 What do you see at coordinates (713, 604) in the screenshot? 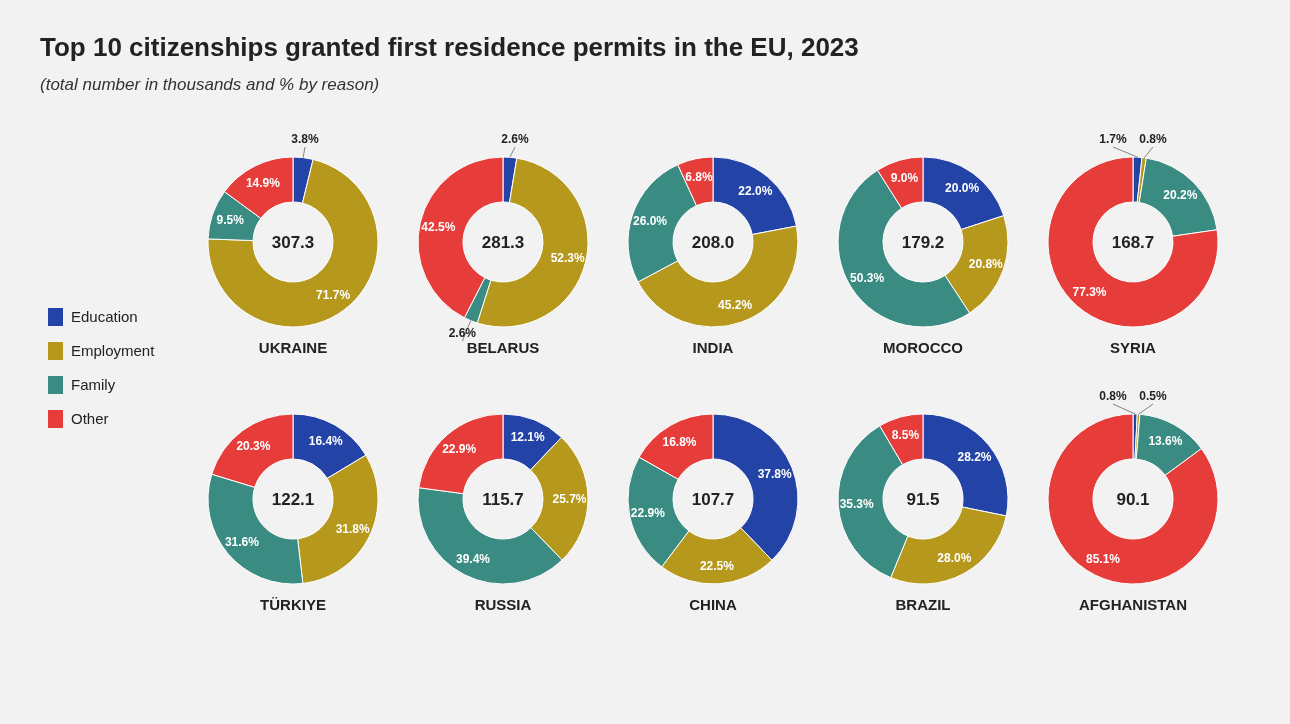
I see `text: CHINA` at bounding box center [713, 604].